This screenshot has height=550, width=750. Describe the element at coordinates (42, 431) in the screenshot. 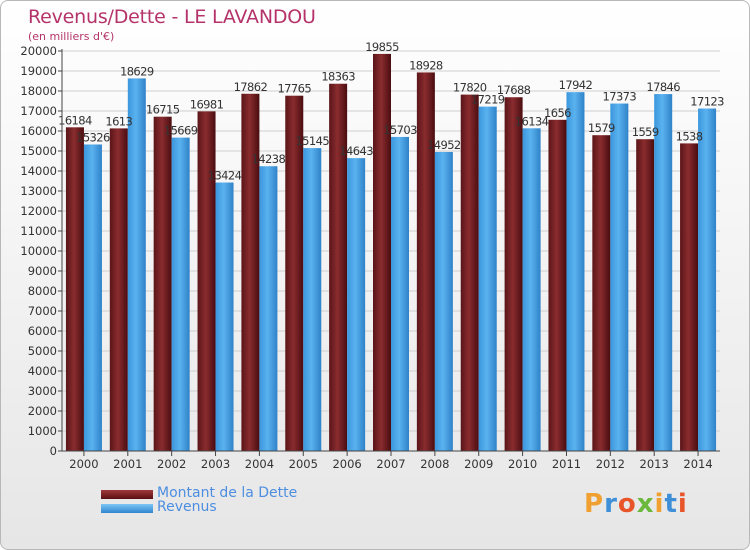

I see `y-tick-label: 1000` at that location.